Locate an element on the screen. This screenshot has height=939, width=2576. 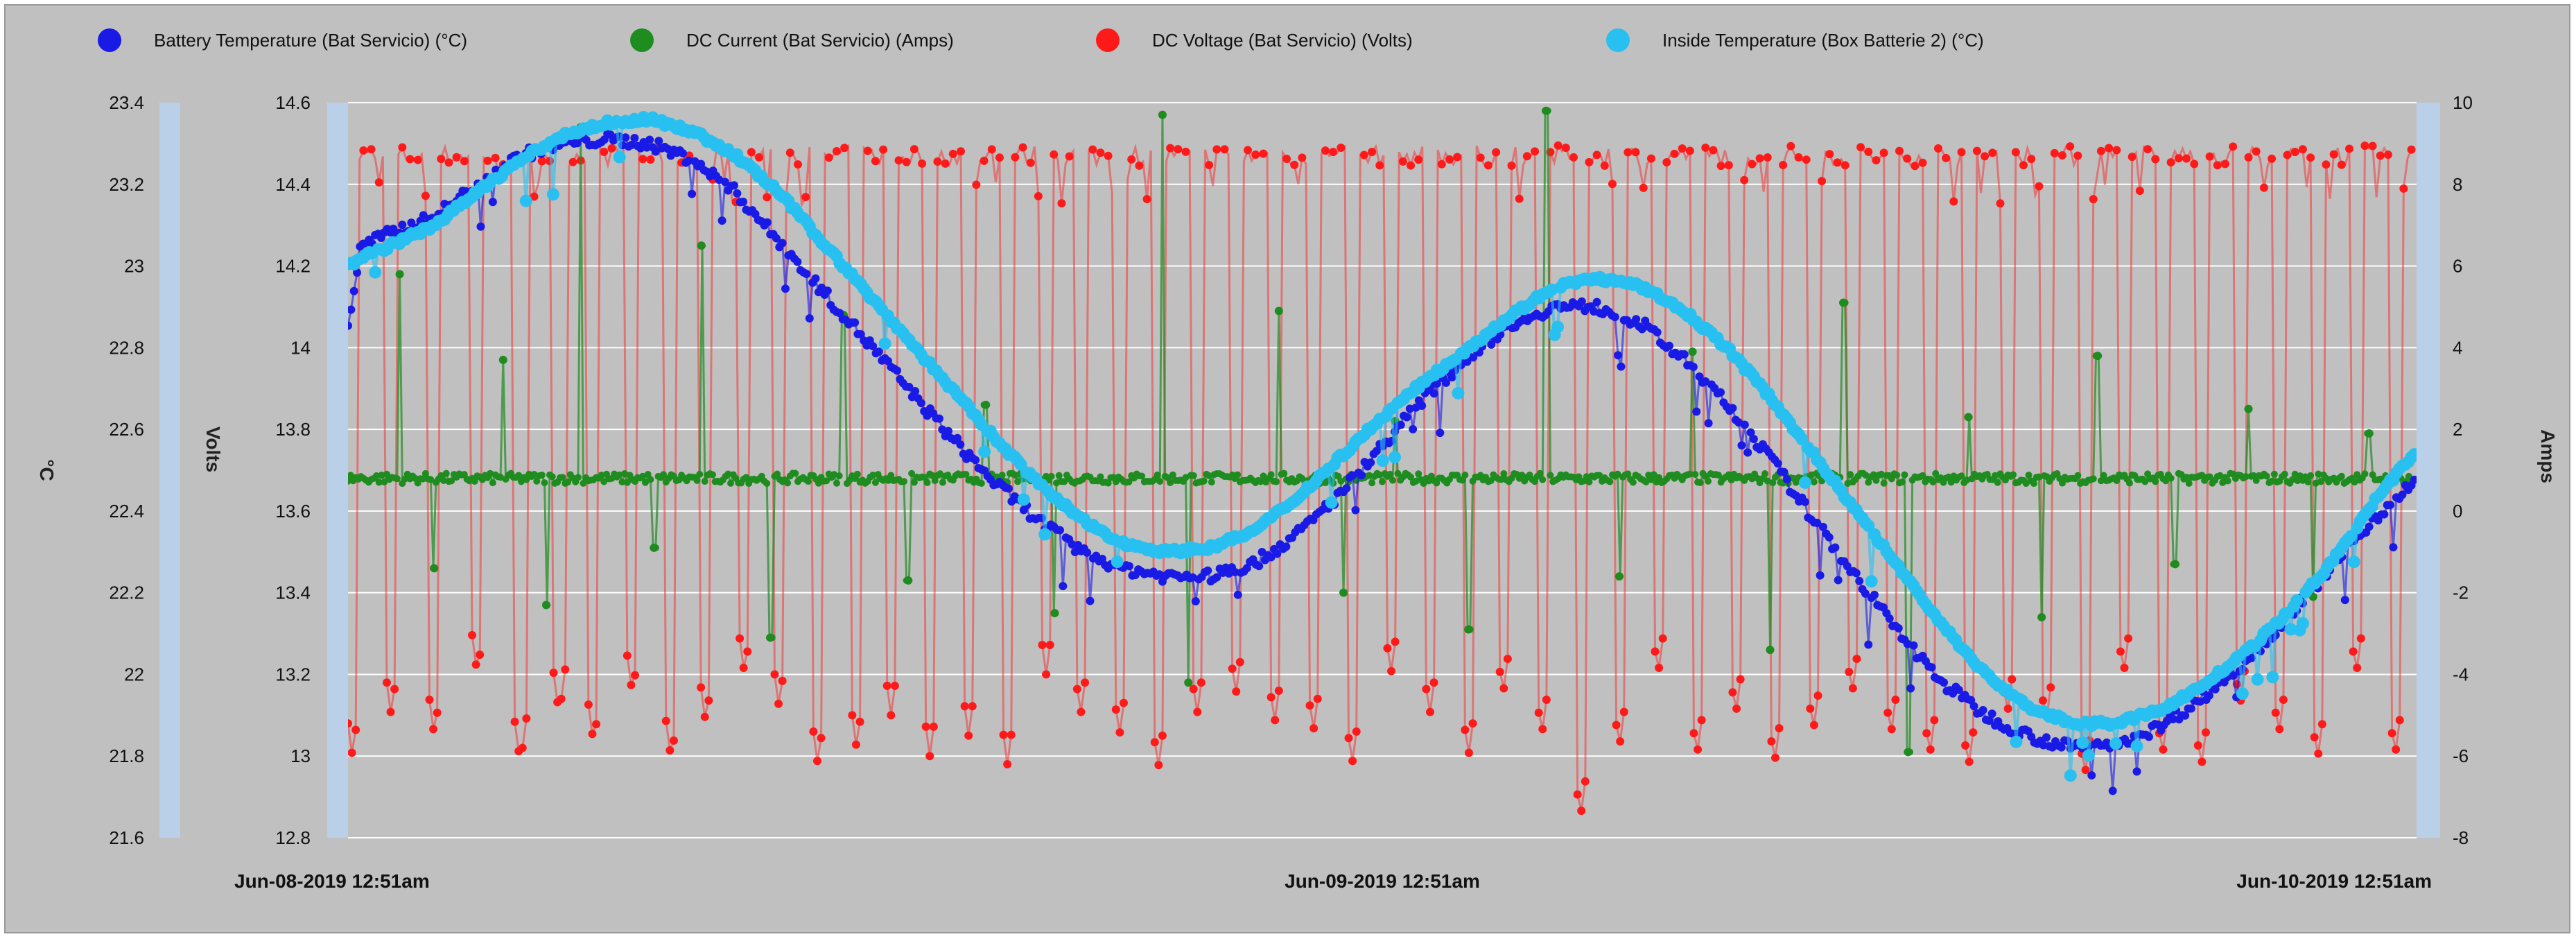
legend-label: DC Current (Bat Servicio) (Amps) is located at coordinates (820, 40).